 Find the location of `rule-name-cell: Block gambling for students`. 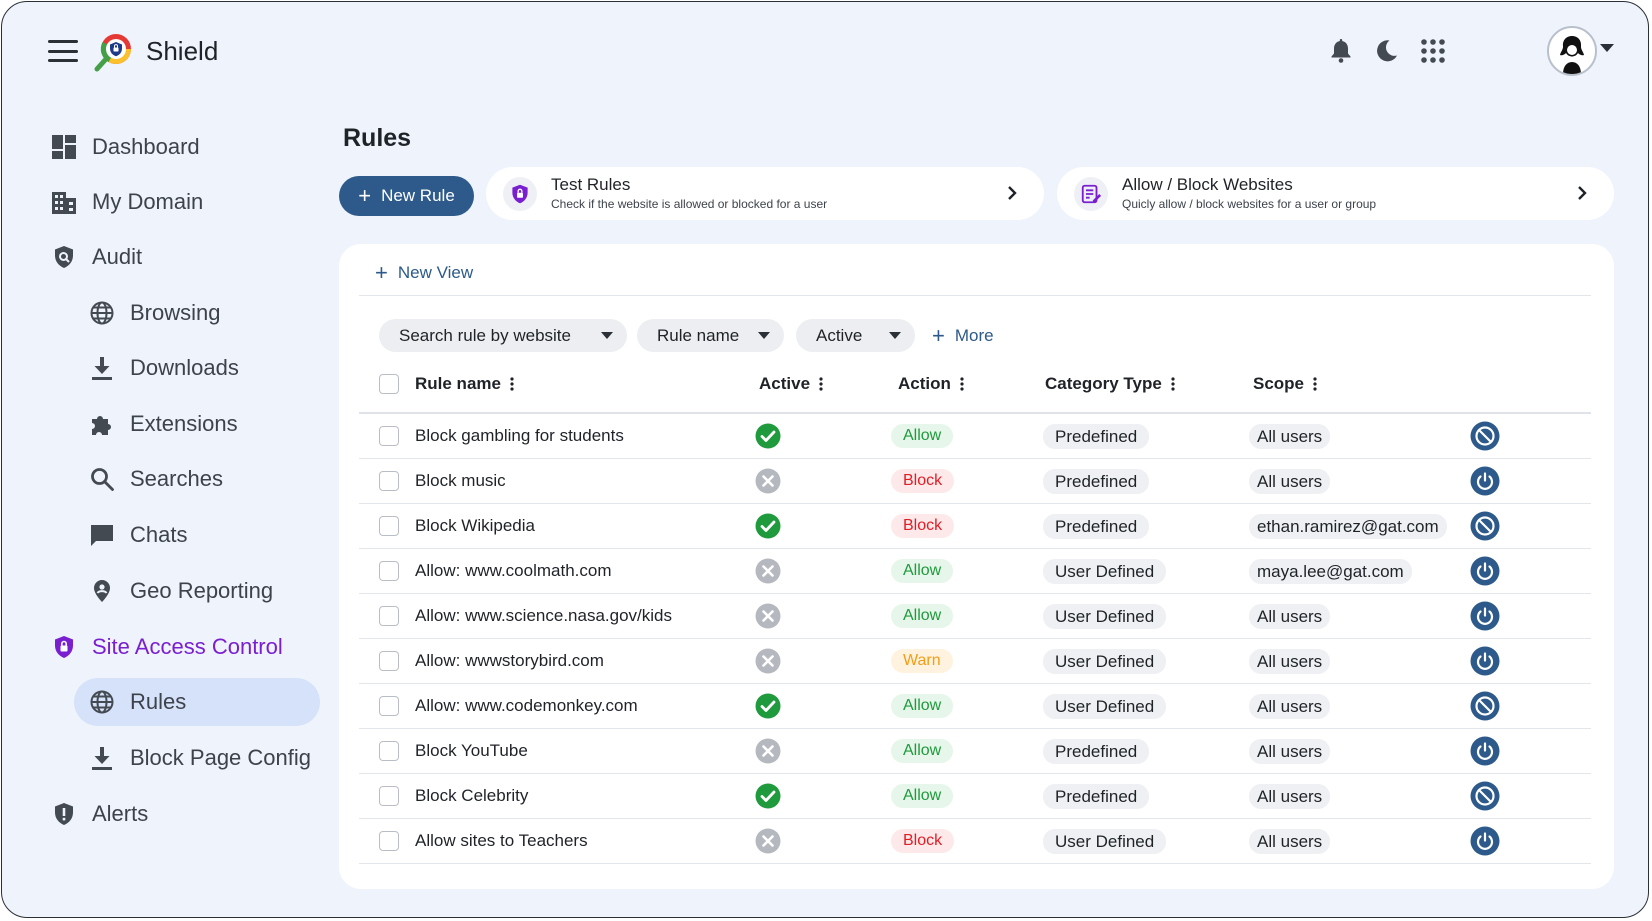

rule-name-cell: Block gambling for students is located at coordinates (519, 435).